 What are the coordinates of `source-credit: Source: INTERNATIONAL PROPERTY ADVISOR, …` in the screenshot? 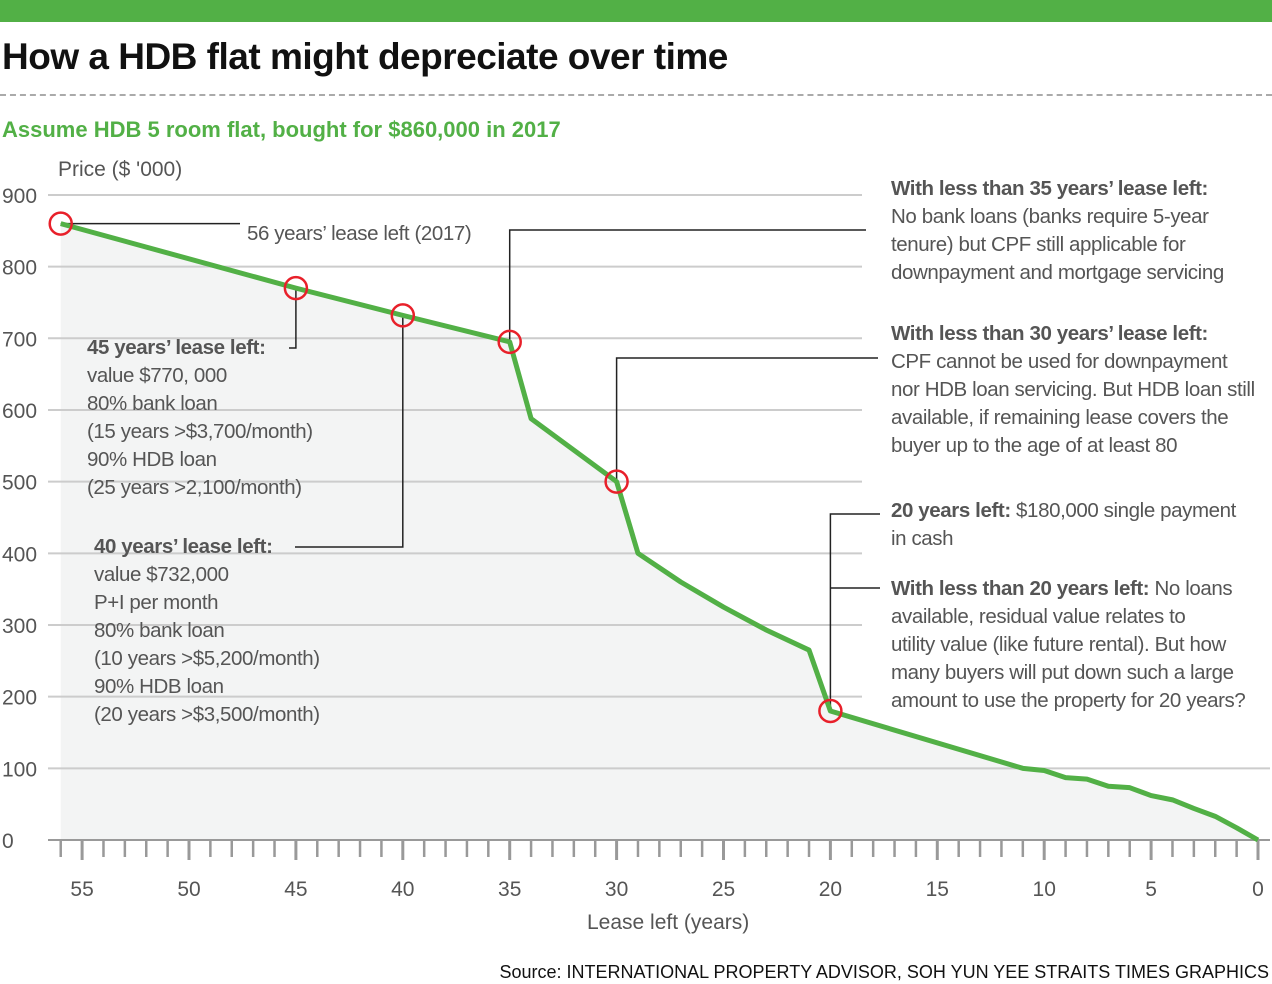 It's located at (884, 972).